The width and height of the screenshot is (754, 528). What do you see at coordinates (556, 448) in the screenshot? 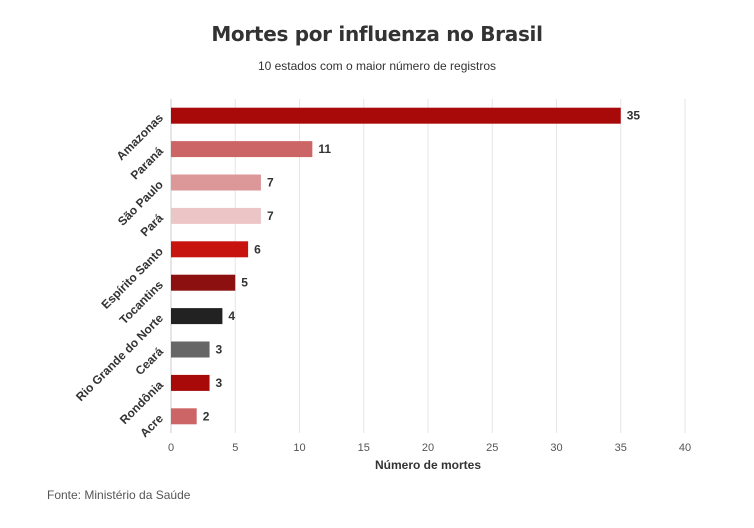
I see `x-tick-label: 30` at bounding box center [556, 448].